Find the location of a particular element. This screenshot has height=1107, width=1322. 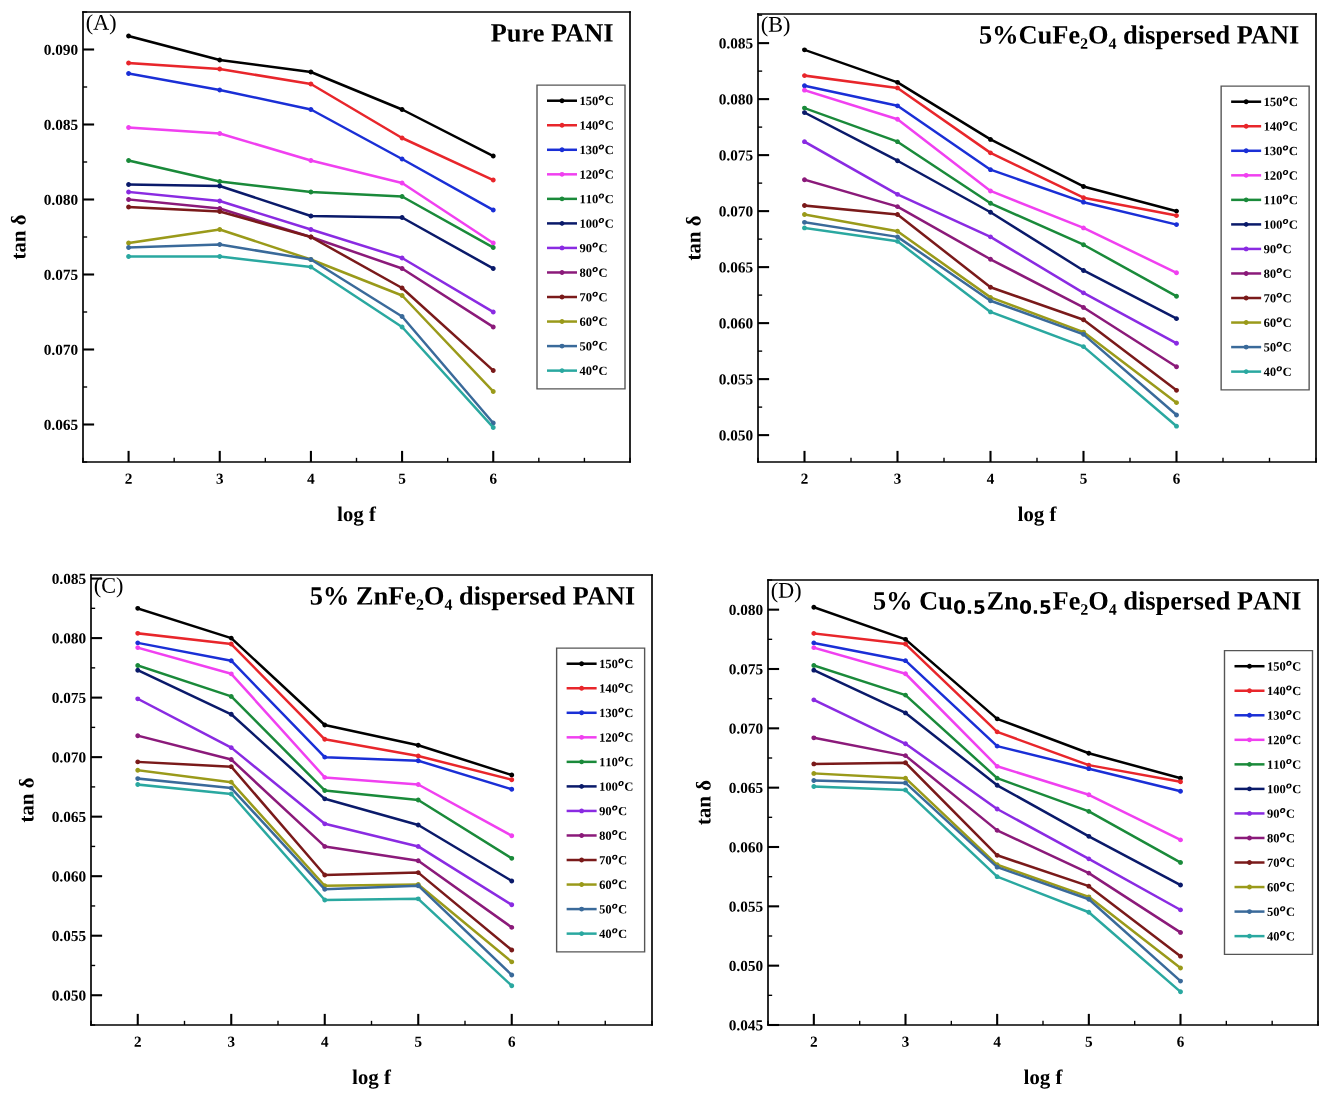

legend-label: 80$^{o}$C is located at coordinates (1281, 837).